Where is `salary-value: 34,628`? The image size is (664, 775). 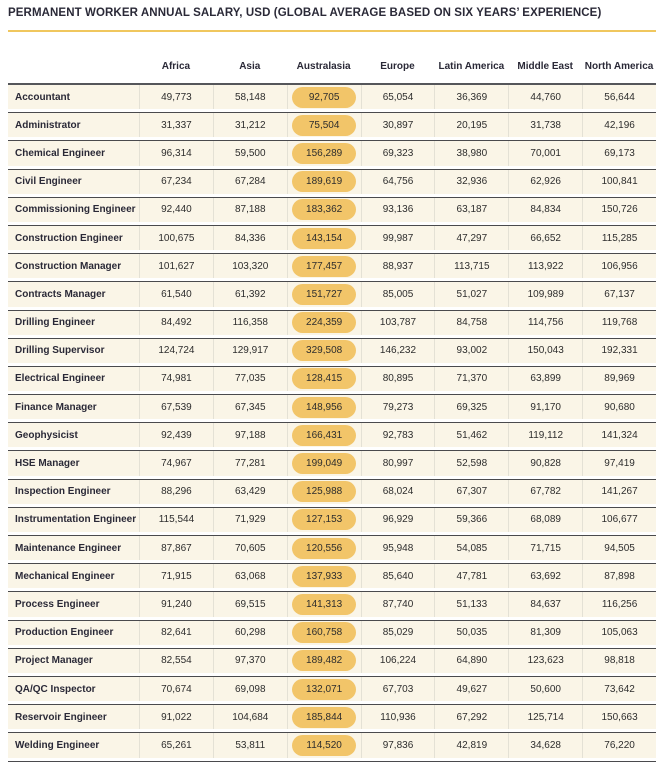
salary-value: 34,628 is located at coordinates (545, 745).